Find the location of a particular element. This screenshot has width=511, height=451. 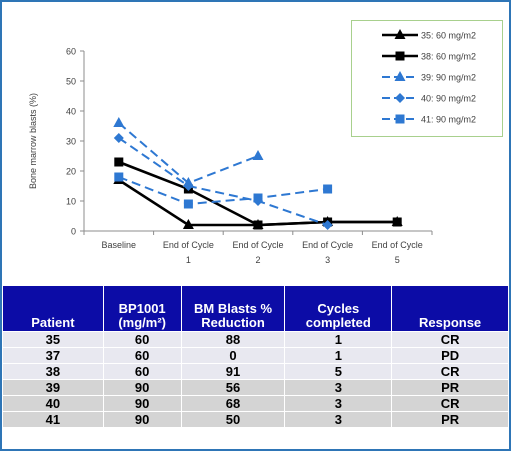

table-row: 40 90 68 3 CR is located at coordinates (255, 403).